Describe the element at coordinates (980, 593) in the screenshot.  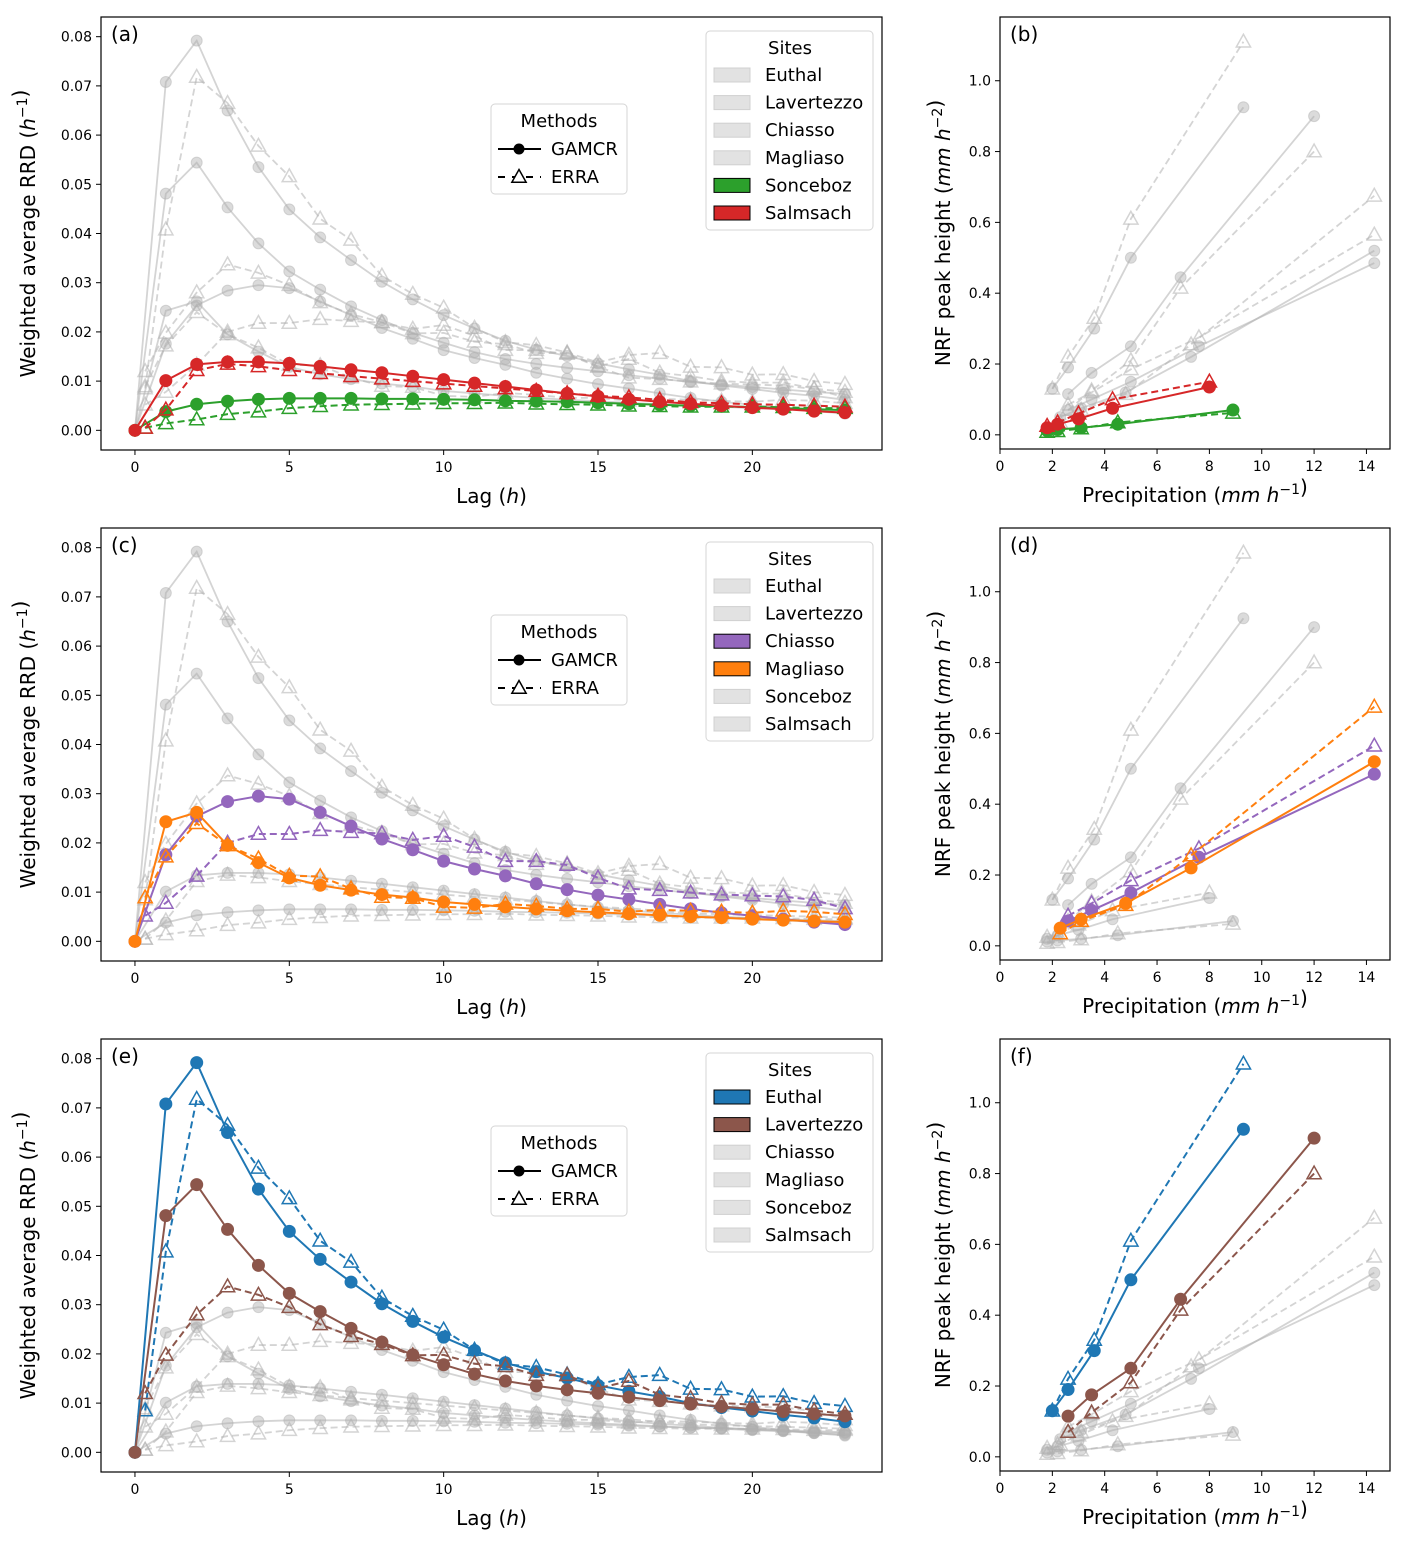
I see `y-tick-label: 1.0` at that location.